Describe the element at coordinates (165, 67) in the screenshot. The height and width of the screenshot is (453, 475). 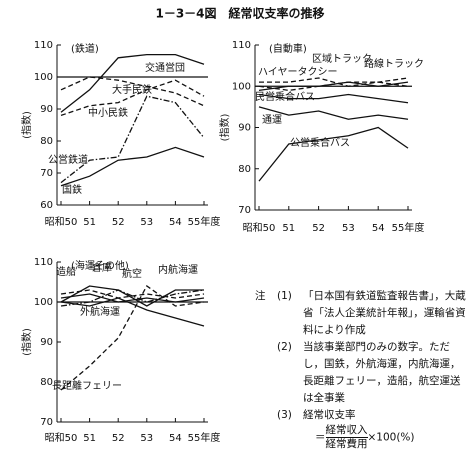
I see `series-label: 交通営団` at that location.